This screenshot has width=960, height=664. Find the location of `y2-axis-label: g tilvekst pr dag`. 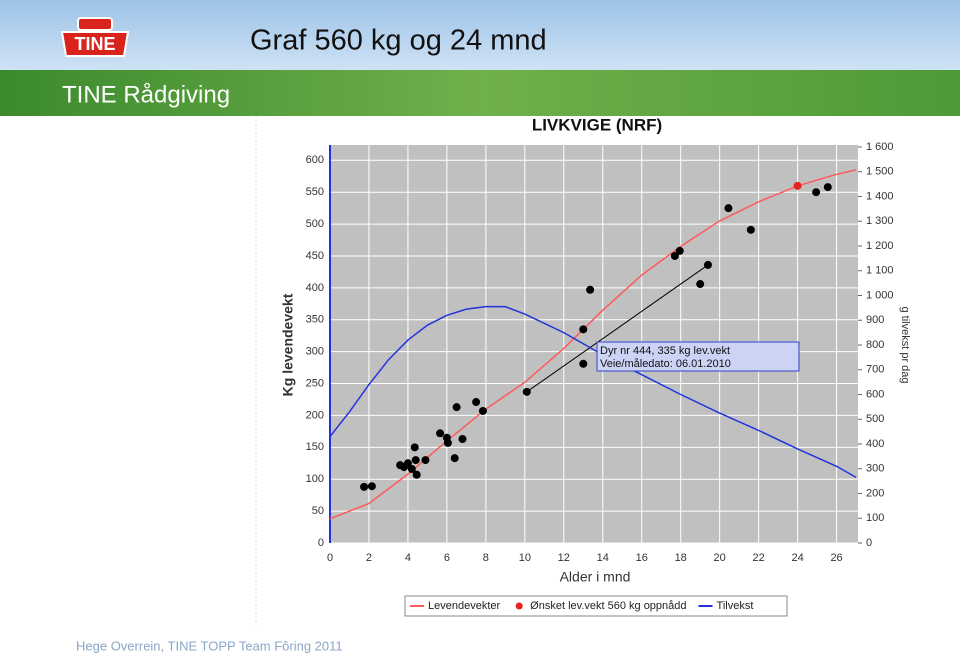

y2-axis-label: g tilvekst pr dag is located at coordinates (905, 344).